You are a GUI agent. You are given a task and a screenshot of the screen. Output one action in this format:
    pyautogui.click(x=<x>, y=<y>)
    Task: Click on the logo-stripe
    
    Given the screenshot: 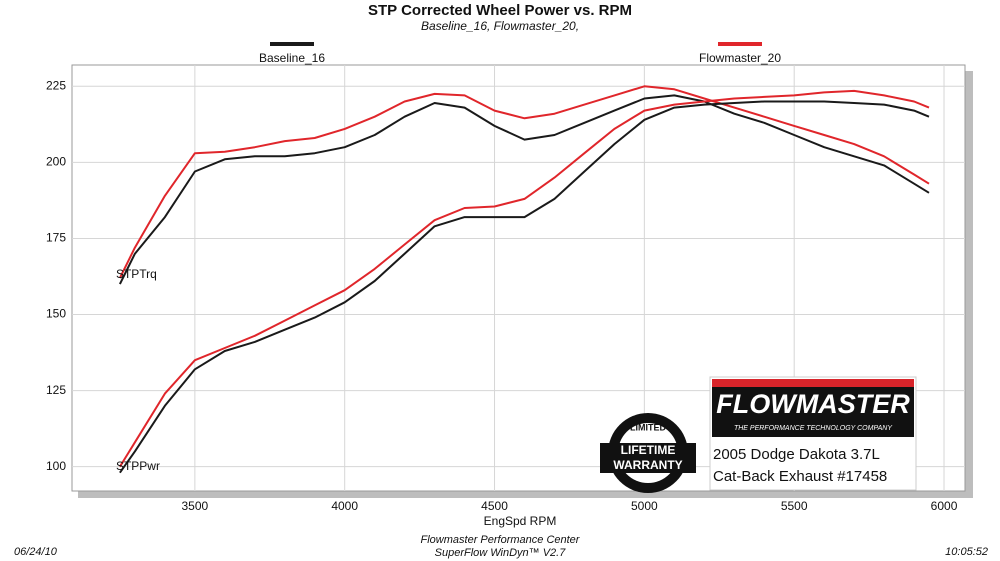 What is the action you would take?
    pyautogui.click(x=813, y=383)
    